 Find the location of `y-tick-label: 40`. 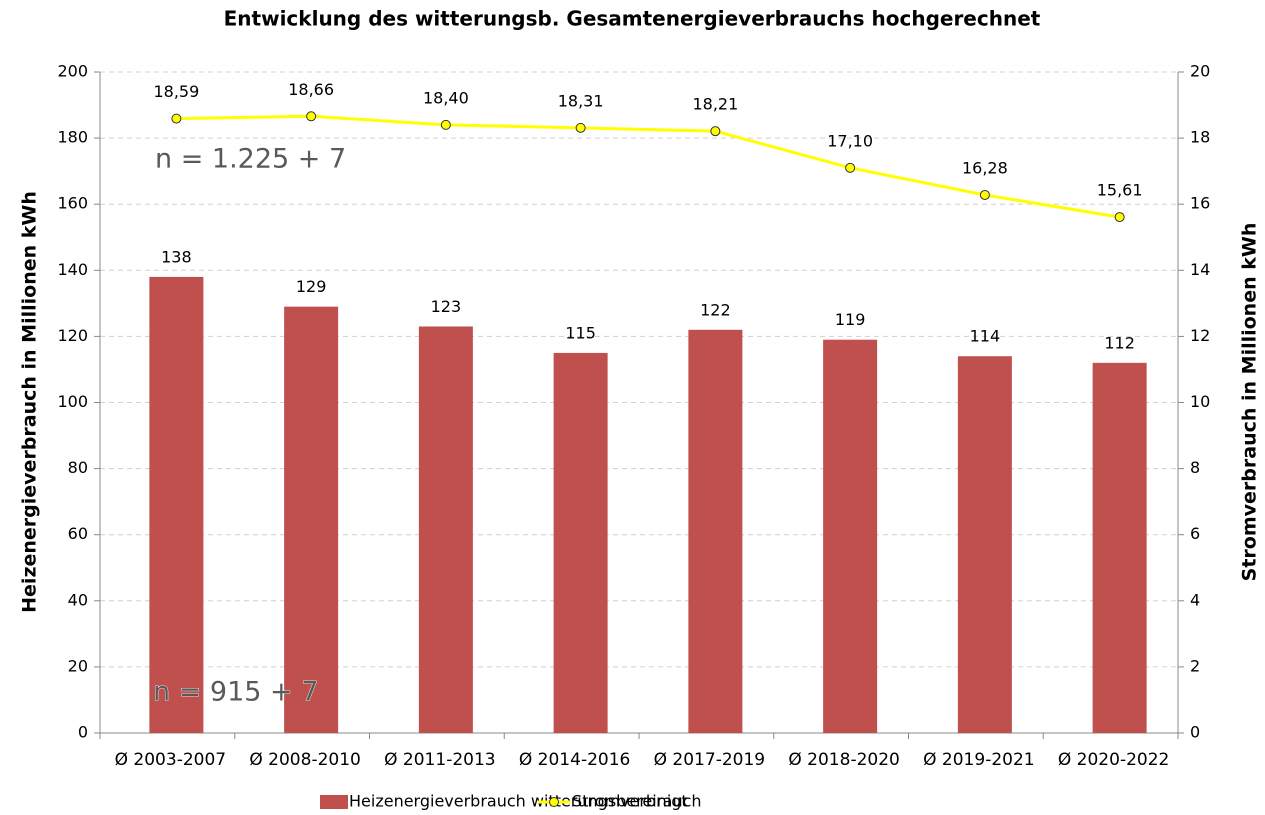

y-tick-label: 40 is located at coordinates (78, 599).